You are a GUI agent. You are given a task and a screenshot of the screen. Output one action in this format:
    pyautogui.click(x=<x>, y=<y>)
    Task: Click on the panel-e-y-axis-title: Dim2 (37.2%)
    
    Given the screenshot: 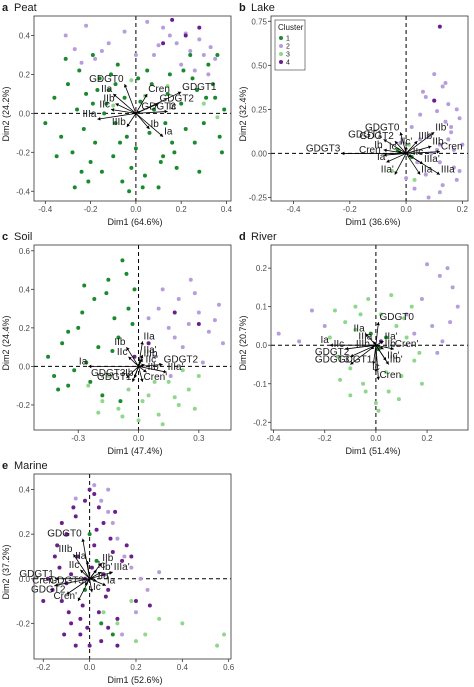 What is the action you would take?
    pyautogui.click(x=6, y=571)
    